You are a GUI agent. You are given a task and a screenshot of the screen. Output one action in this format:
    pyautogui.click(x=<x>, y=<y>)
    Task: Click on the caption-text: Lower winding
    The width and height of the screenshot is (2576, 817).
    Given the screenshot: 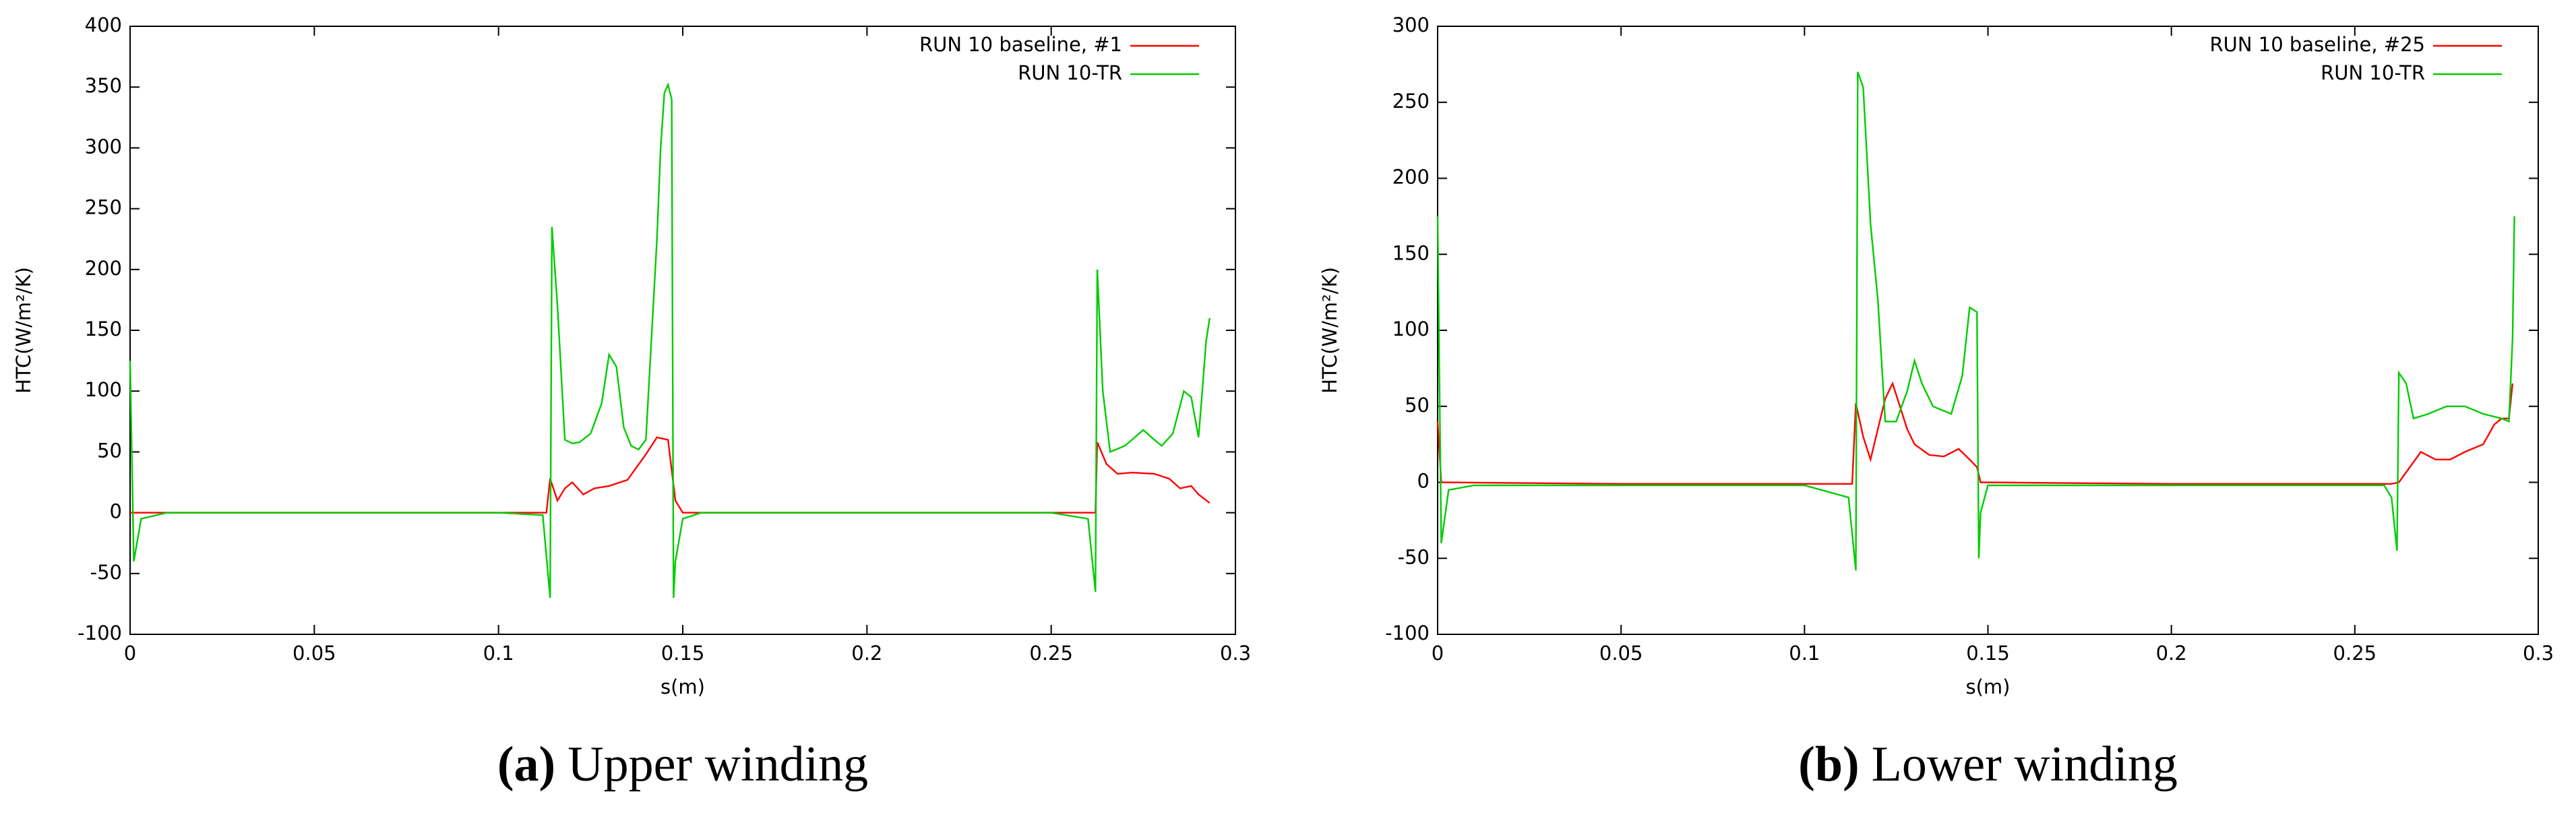 What is the action you would take?
    pyautogui.click(x=2025, y=764)
    